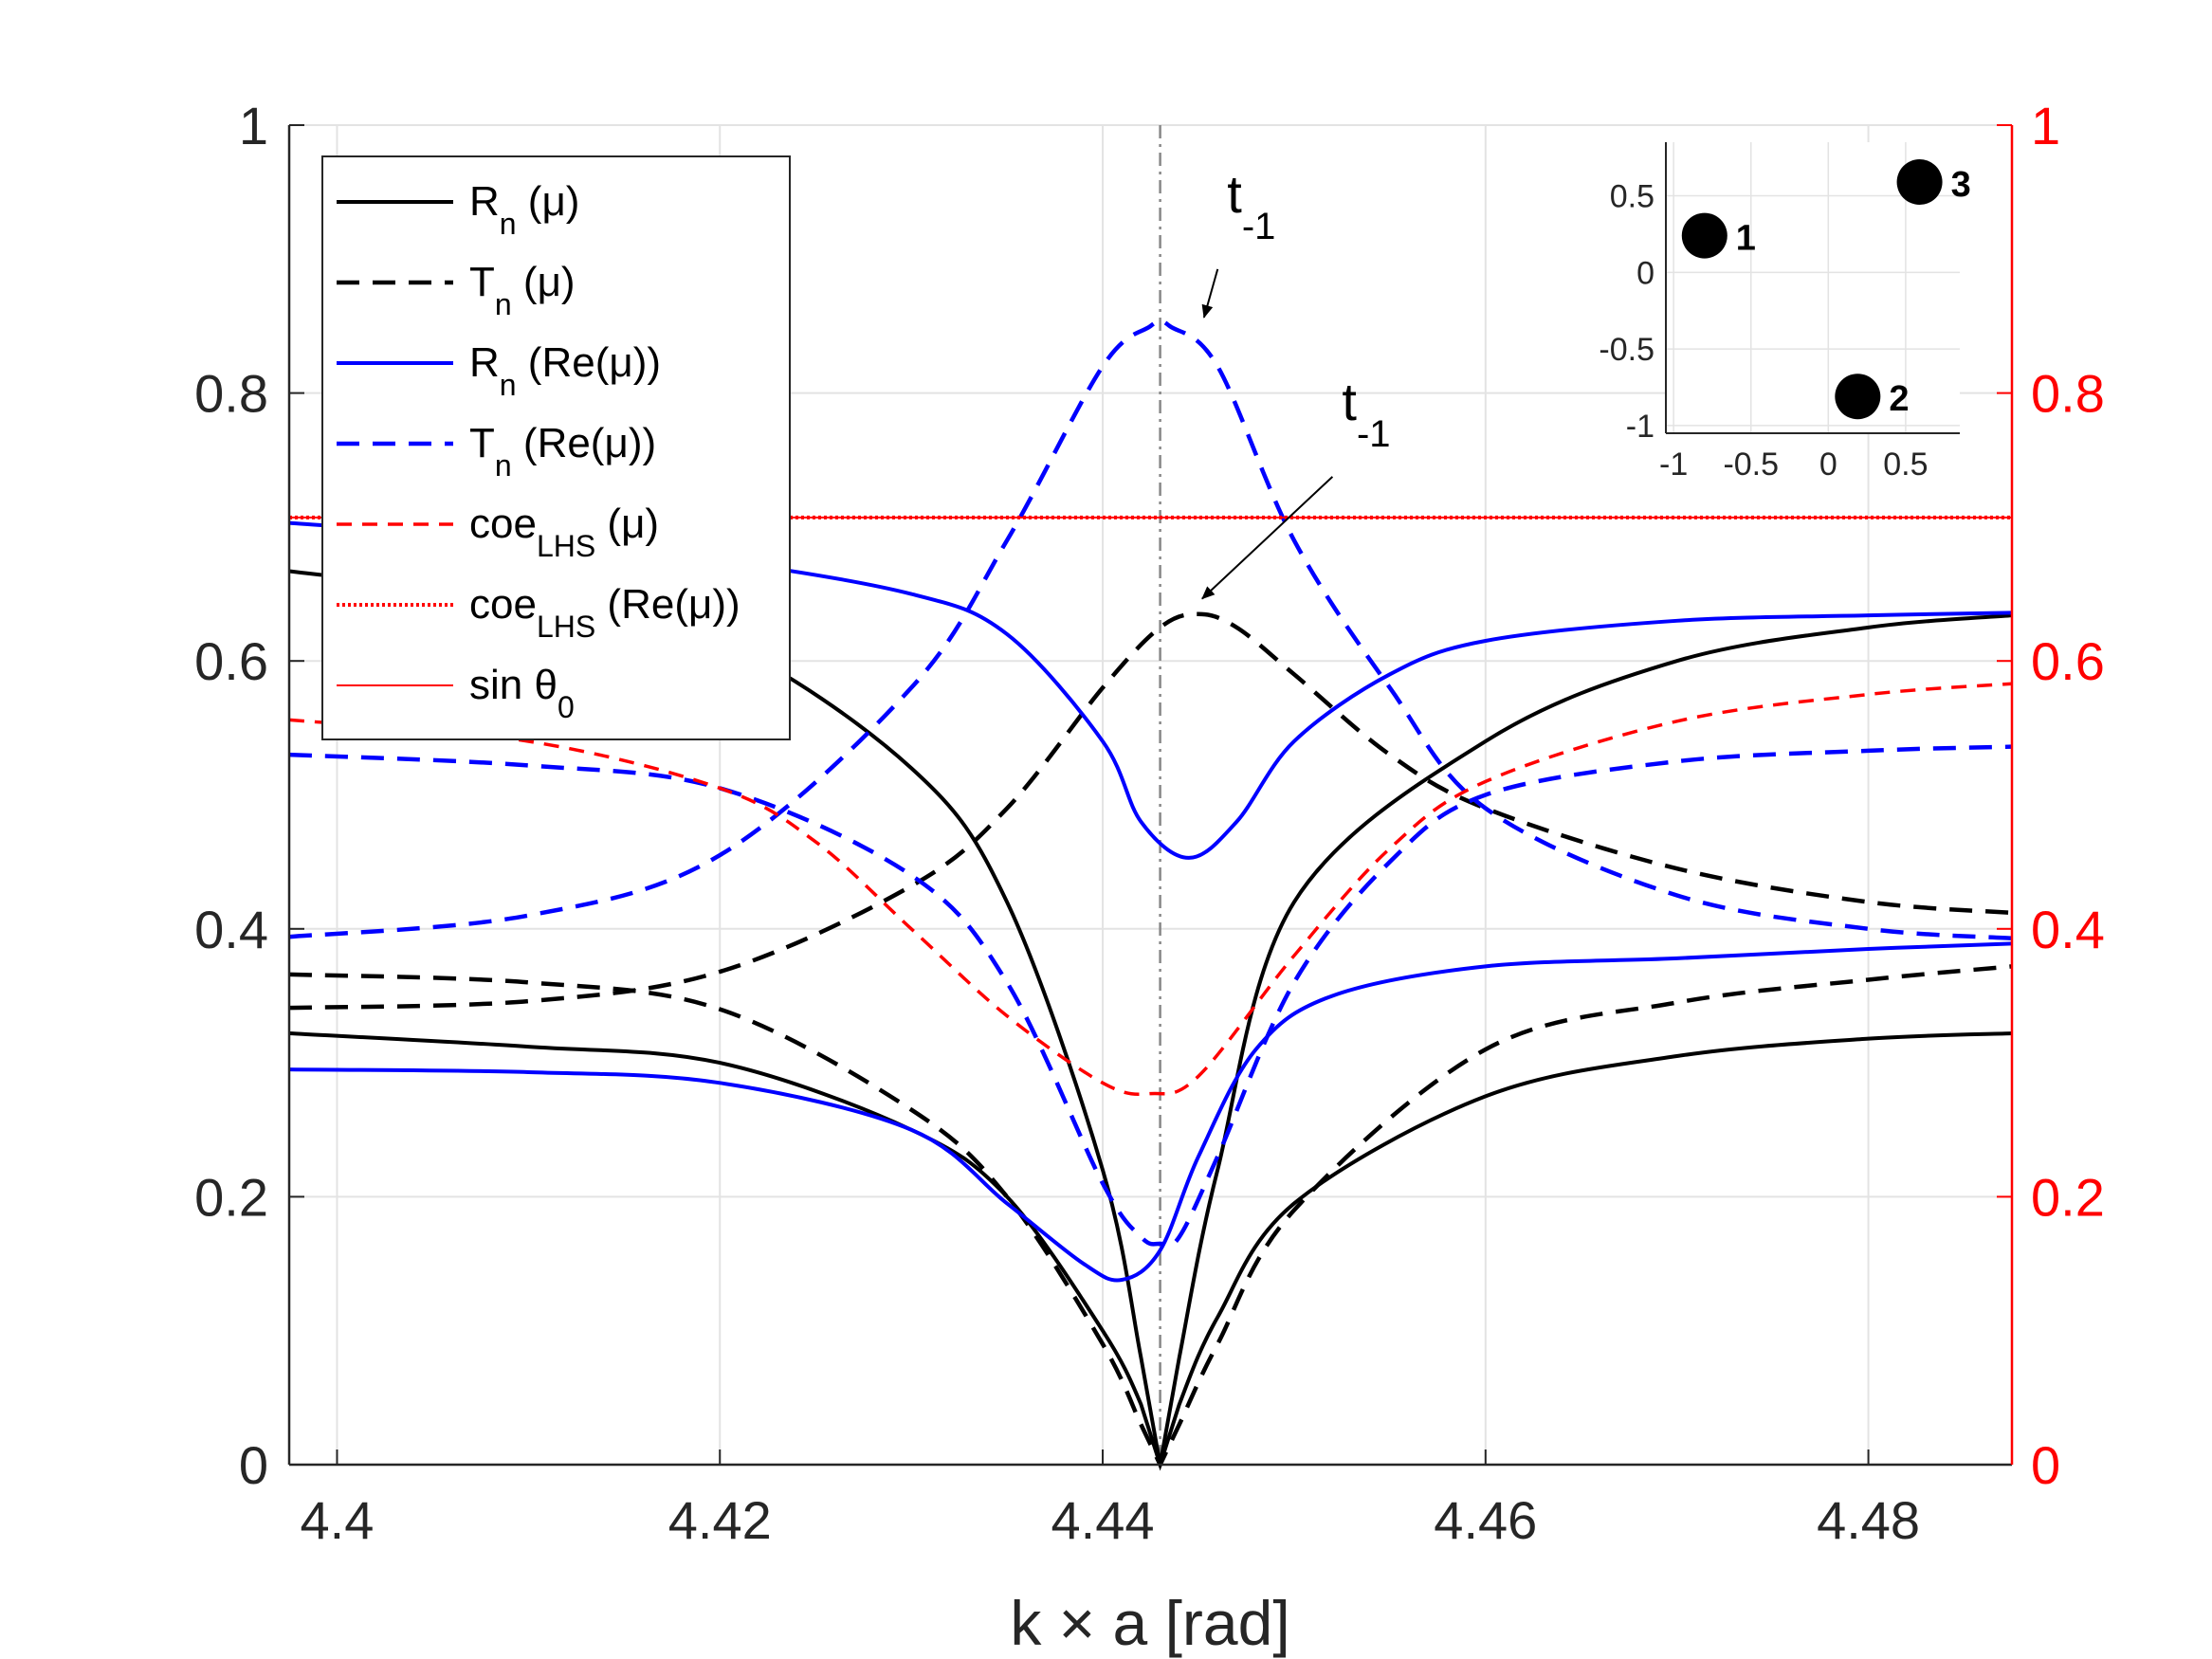 The height and width of the screenshot is (1659, 2212). What do you see at coordinates (2068, 1197) in the screenshot?
I see `y2-tick-label: 0.2` at bounding box center [2068, 1197].